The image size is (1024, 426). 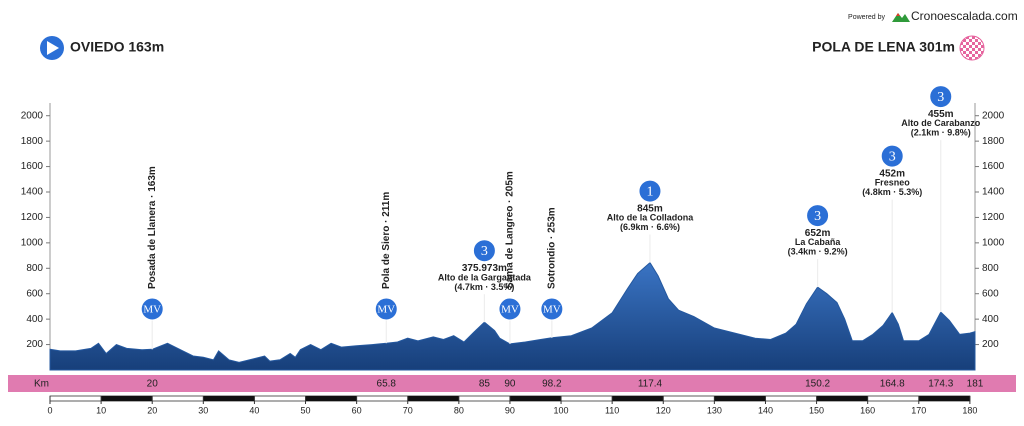 What do you see at coordinates (765, 410) in the screenshot?
I see `x-tick-label: 140` at bounding box center [765, 410].